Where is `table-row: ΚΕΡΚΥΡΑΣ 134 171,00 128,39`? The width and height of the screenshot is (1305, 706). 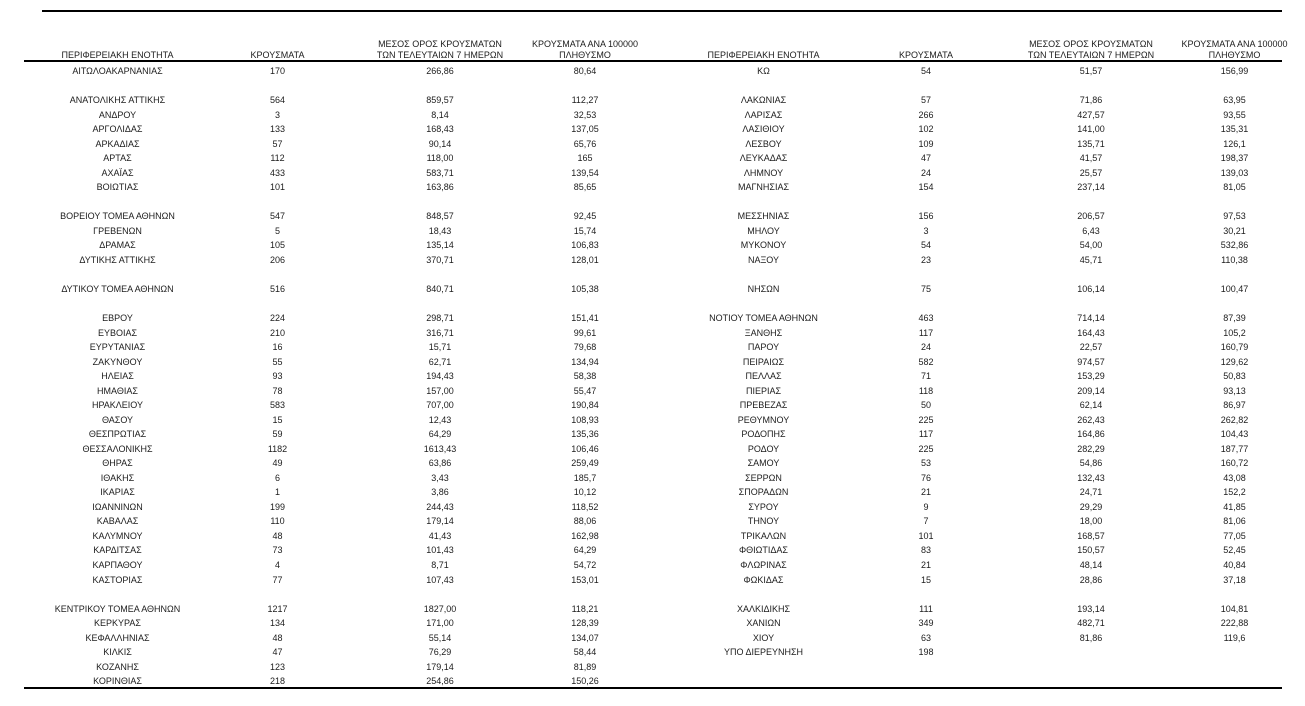
table-row: ΚΕΡΚΥΡΑΣ 134 171,00 128,39 is located at coordinates (345, 623).